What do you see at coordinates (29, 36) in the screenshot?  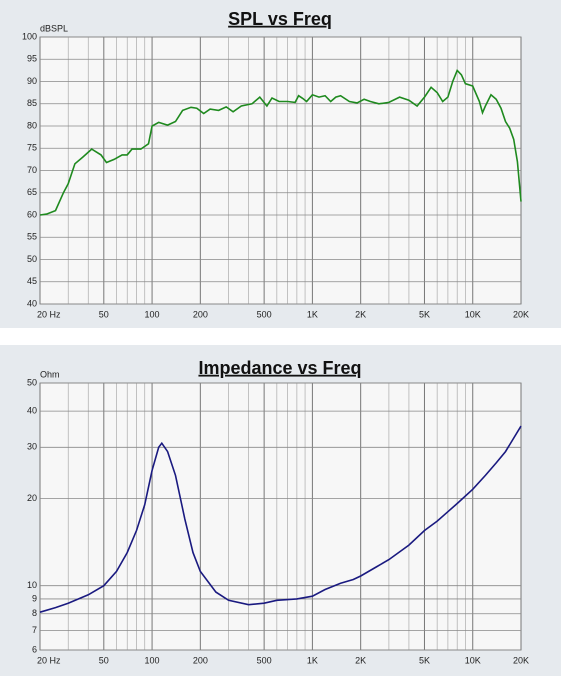 I see `y-tick-label: 100` at bounding box center [29, 36].